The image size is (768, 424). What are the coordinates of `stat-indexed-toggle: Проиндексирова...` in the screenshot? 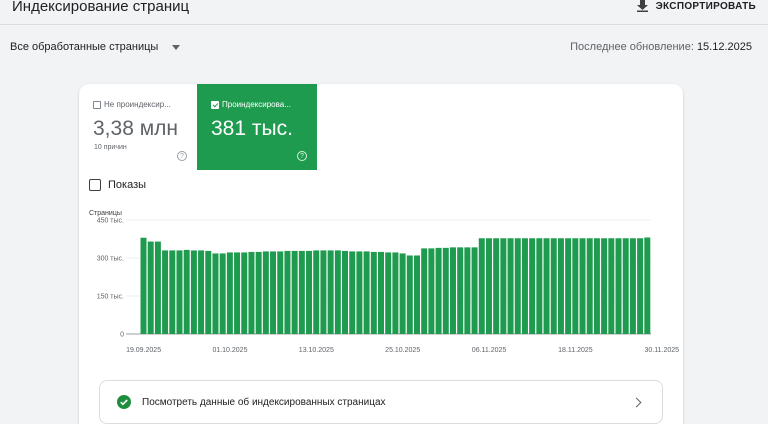 It's located at (251, 104).